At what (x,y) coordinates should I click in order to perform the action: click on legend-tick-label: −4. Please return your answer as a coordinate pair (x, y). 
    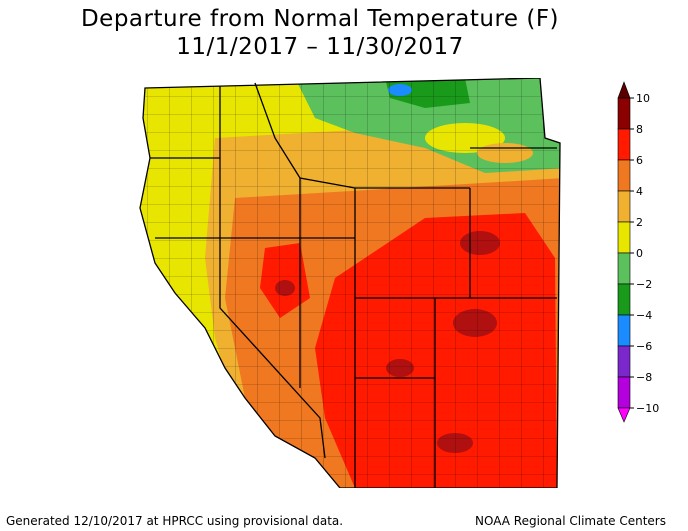
    Looking at the image, I should click on (644, 315).